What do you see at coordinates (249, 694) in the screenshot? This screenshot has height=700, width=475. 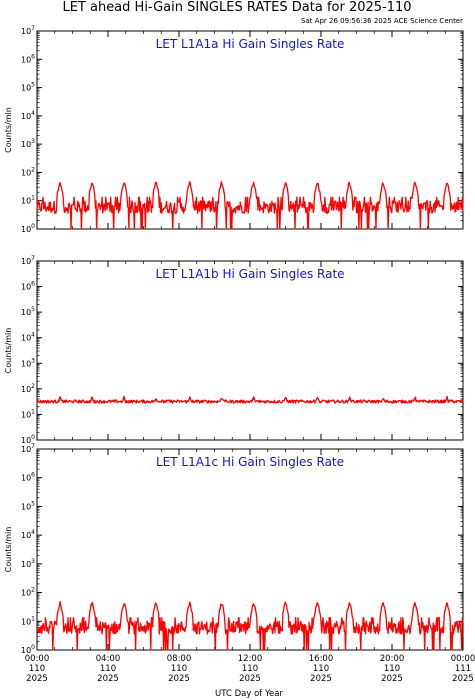 I see `x-axis-label: UTC Day of Year` at bounding box center [249, 694].